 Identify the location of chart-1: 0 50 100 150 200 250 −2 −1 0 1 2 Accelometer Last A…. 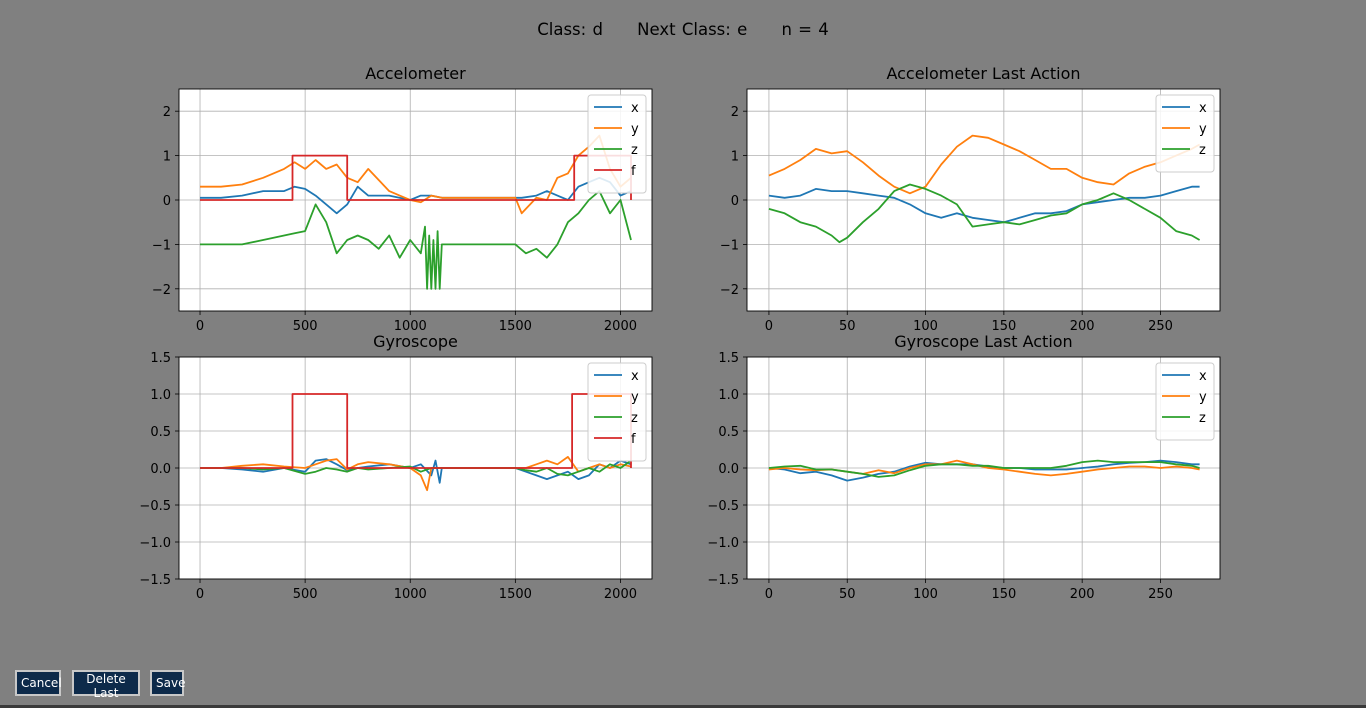
(970, 199).